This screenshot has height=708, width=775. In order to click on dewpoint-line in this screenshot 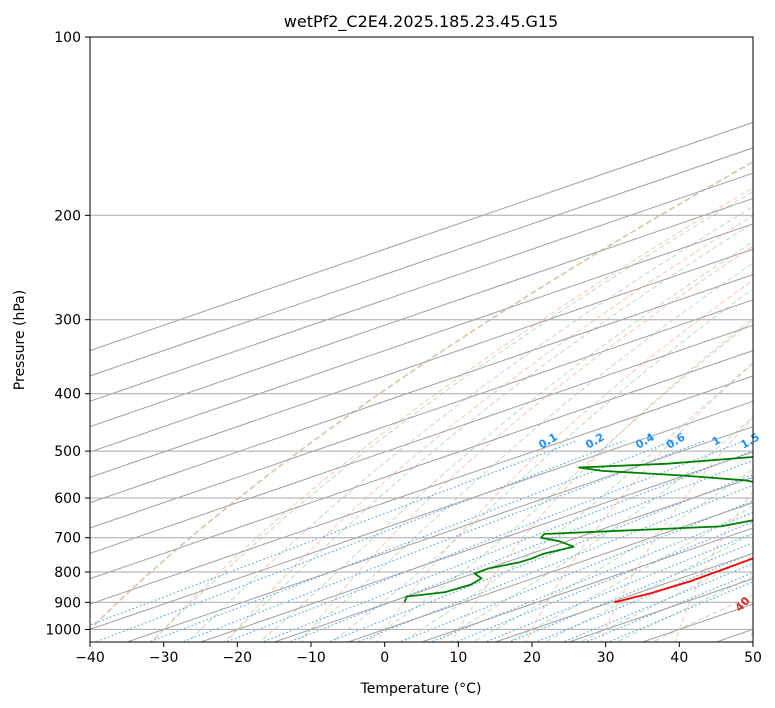, I will do `click(578, 529)`.